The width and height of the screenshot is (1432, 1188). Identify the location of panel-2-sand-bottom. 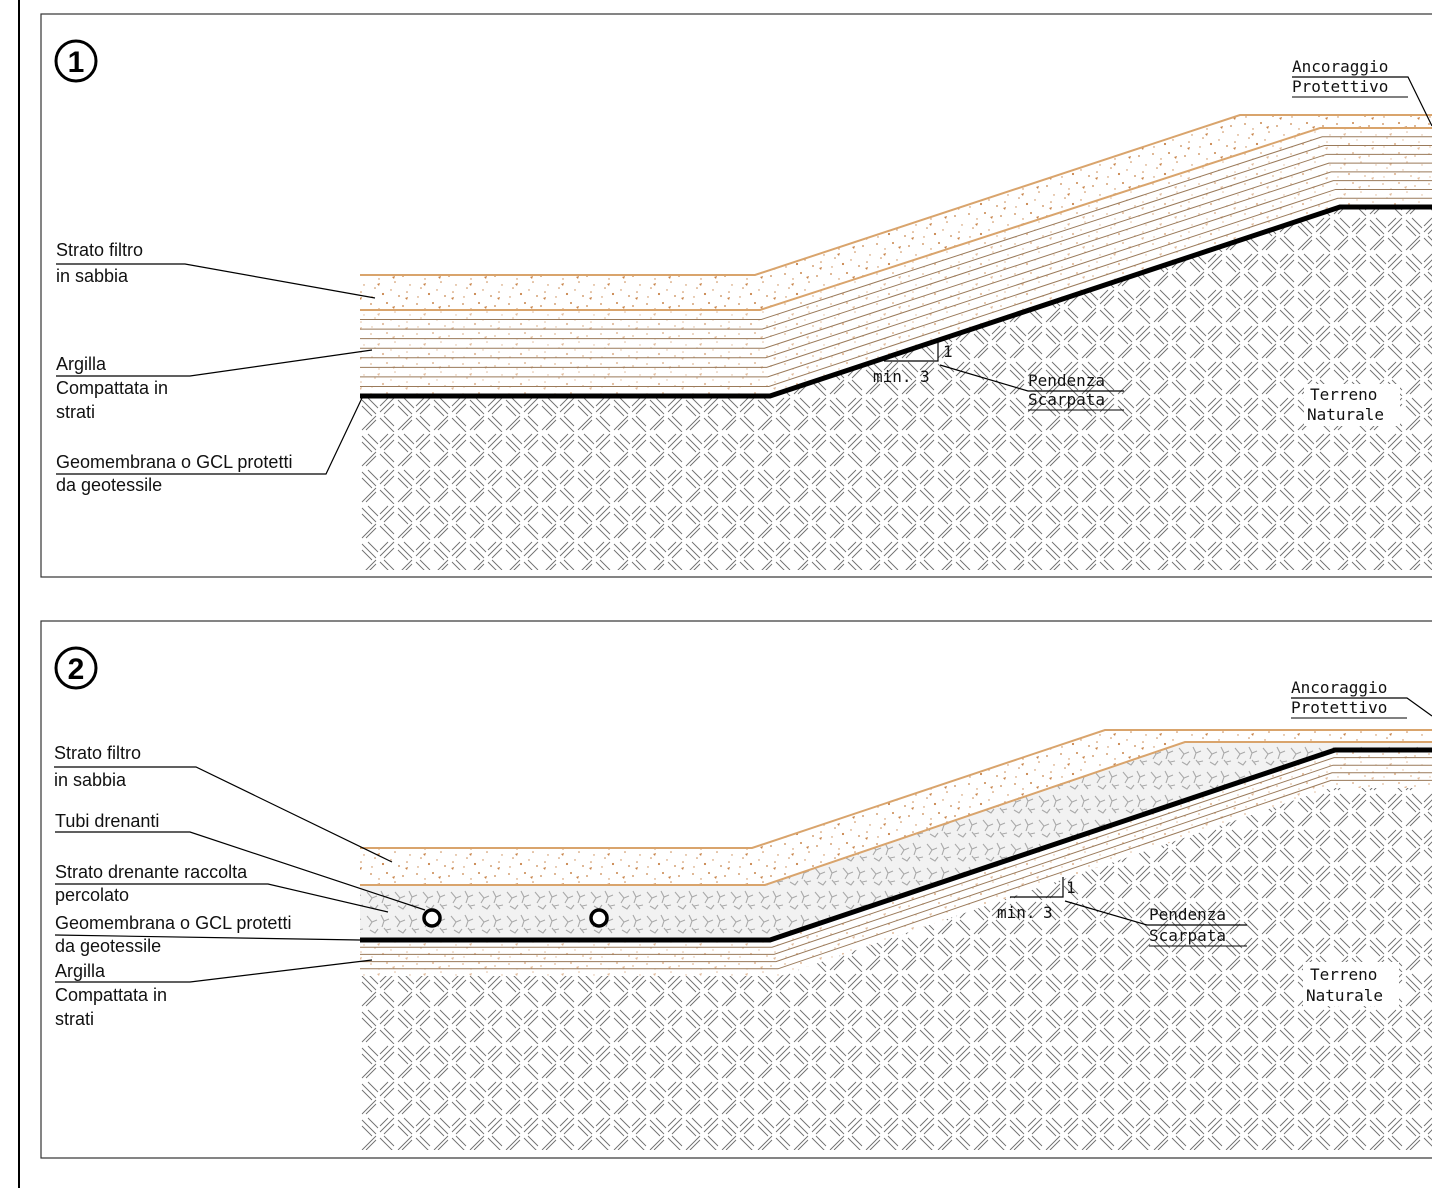
(896, 813).